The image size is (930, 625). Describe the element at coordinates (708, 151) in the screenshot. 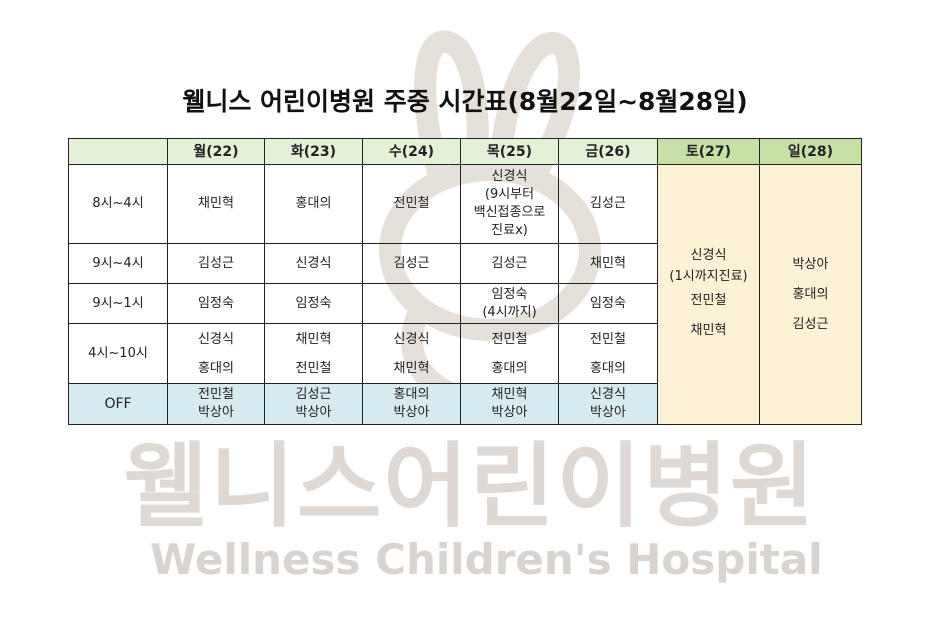

I see `column-header: 토(27)` at that location.